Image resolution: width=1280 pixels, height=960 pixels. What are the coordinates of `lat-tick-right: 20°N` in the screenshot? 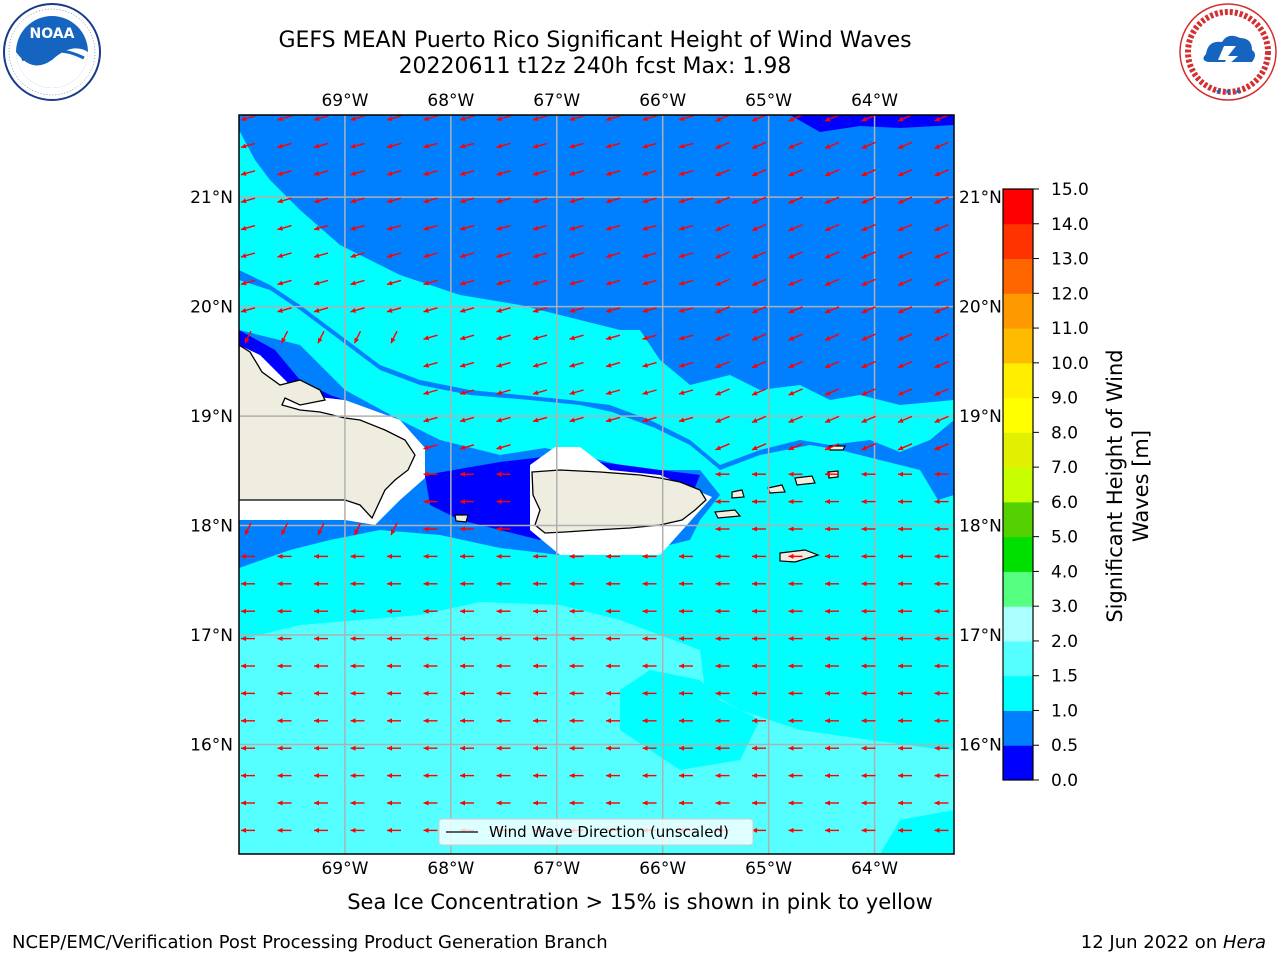 It's located at (980, 308).